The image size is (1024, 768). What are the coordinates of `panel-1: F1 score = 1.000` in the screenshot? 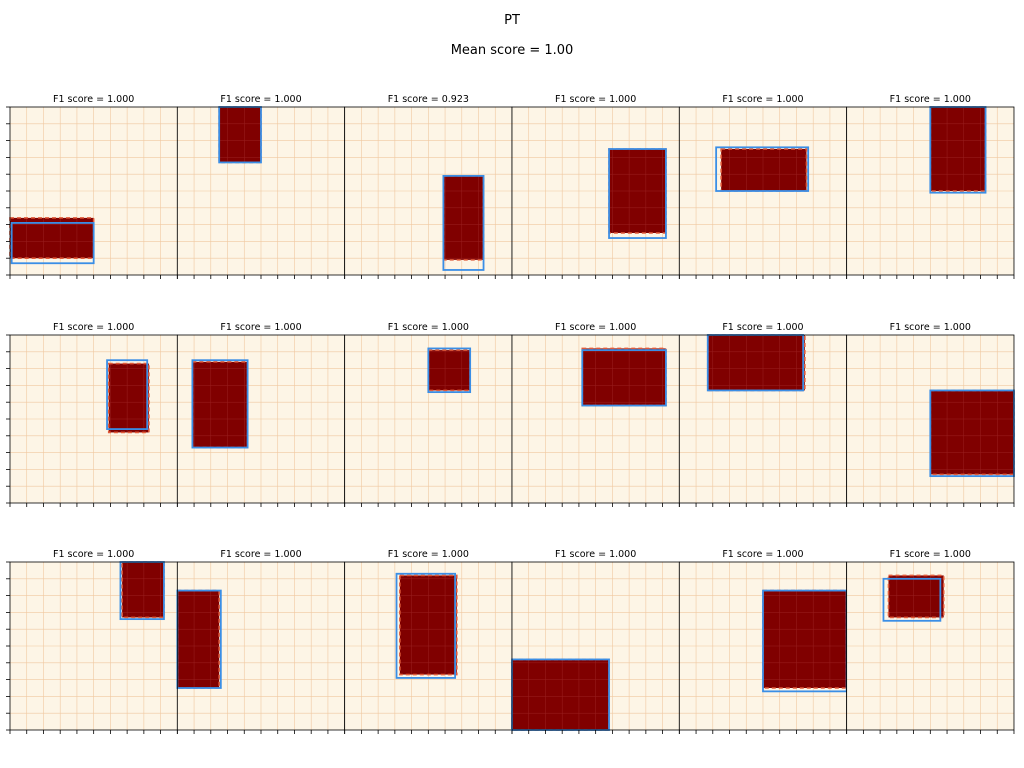 It's located at (92, 186).